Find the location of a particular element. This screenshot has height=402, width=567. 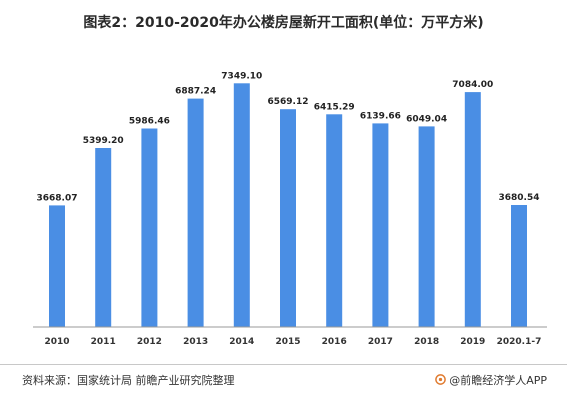

value-label-2012: 5986.46 is located at coordinates (149, 122).